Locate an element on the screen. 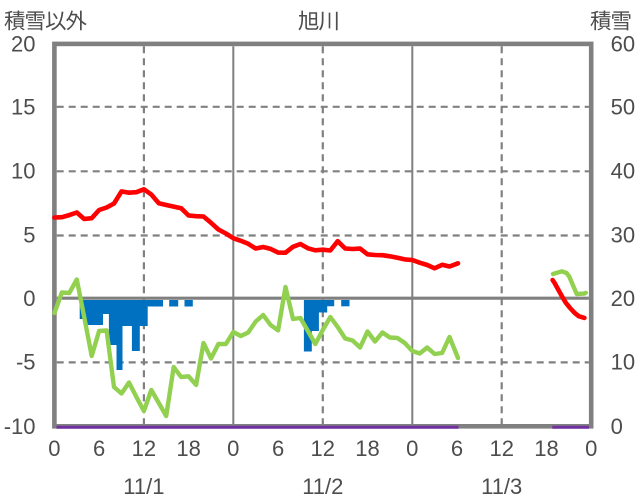  svg-text: 5 is located at coordinates (29, 235).